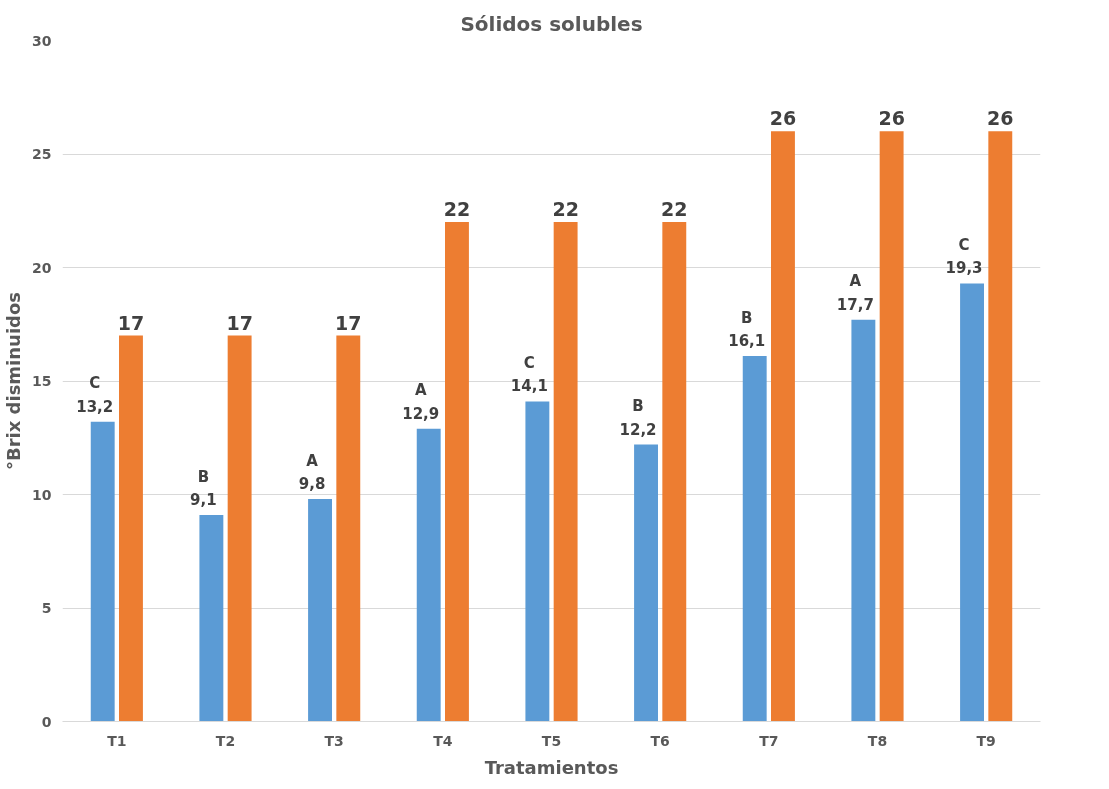 The image size is (1109, 789). What do you see at coordinates (46, 721) in the screenshot?
I see `y-tick-label: 0` at bounding box center [46, 721].